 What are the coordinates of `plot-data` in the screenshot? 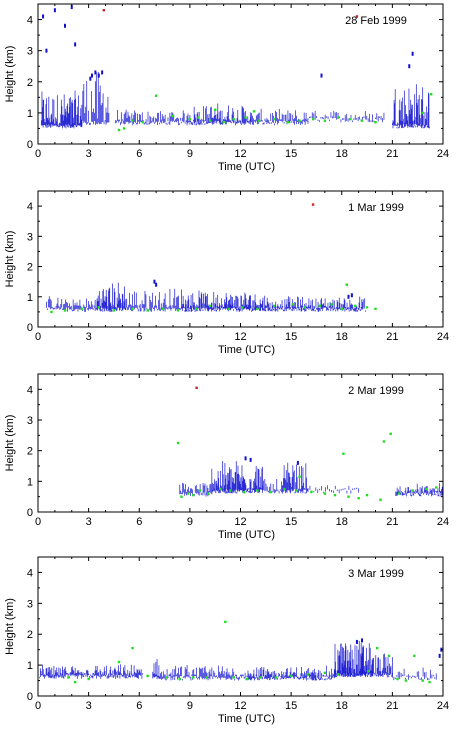 It's located at (236, 68).